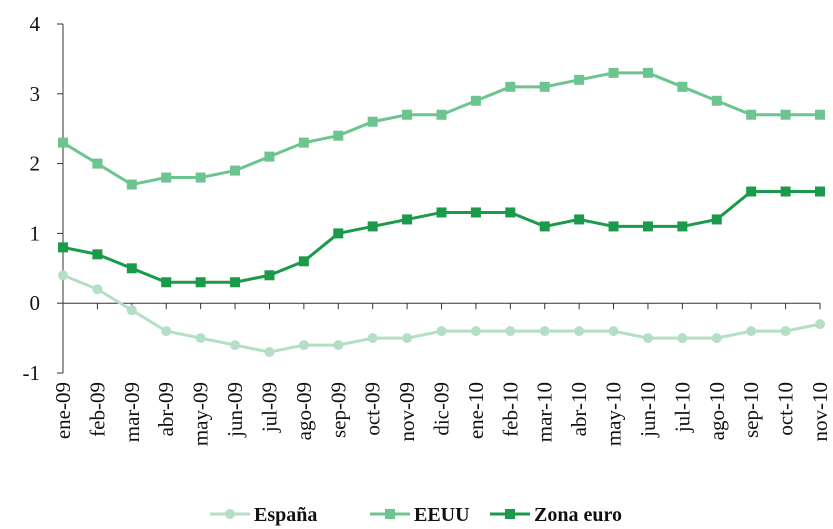  Describe the element at coordinates (545, 412) in the screenshot. I see `x-tick-label: mar-10` at that location.